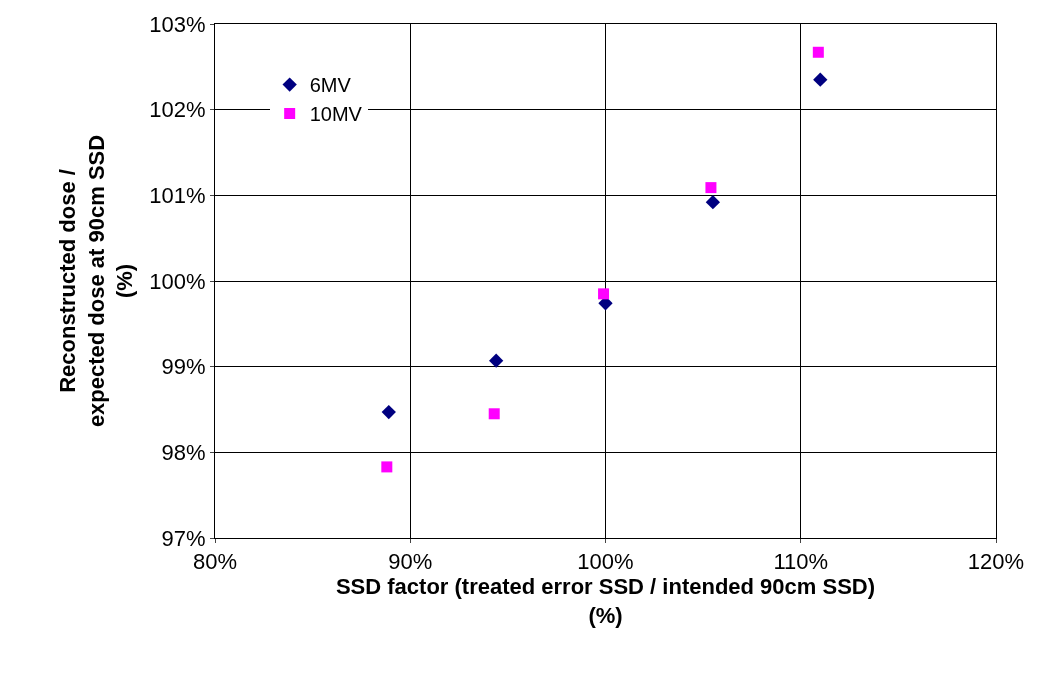  What do you see at coordinates (177, 281) in the screenshot?
I see `y-tick-label: 100%` at bounding box center [177, 281].